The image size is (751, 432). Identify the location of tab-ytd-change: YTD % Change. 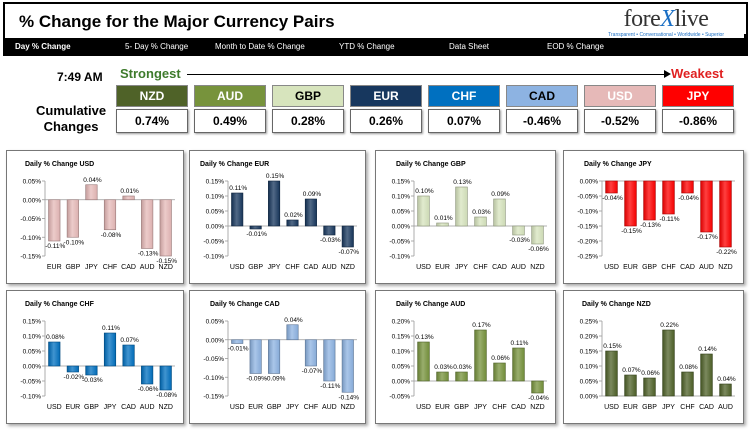
(367, 46).